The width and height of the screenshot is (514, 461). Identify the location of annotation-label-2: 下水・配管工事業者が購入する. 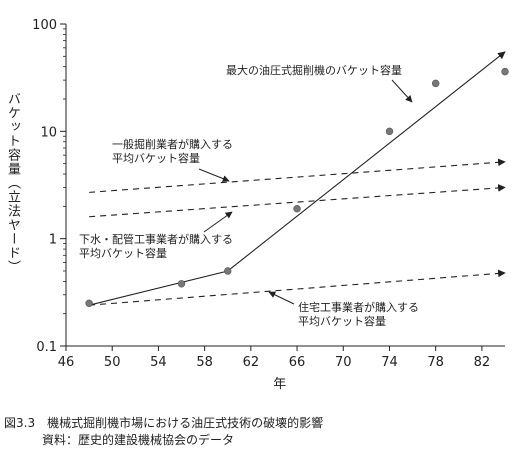
(156, 239).